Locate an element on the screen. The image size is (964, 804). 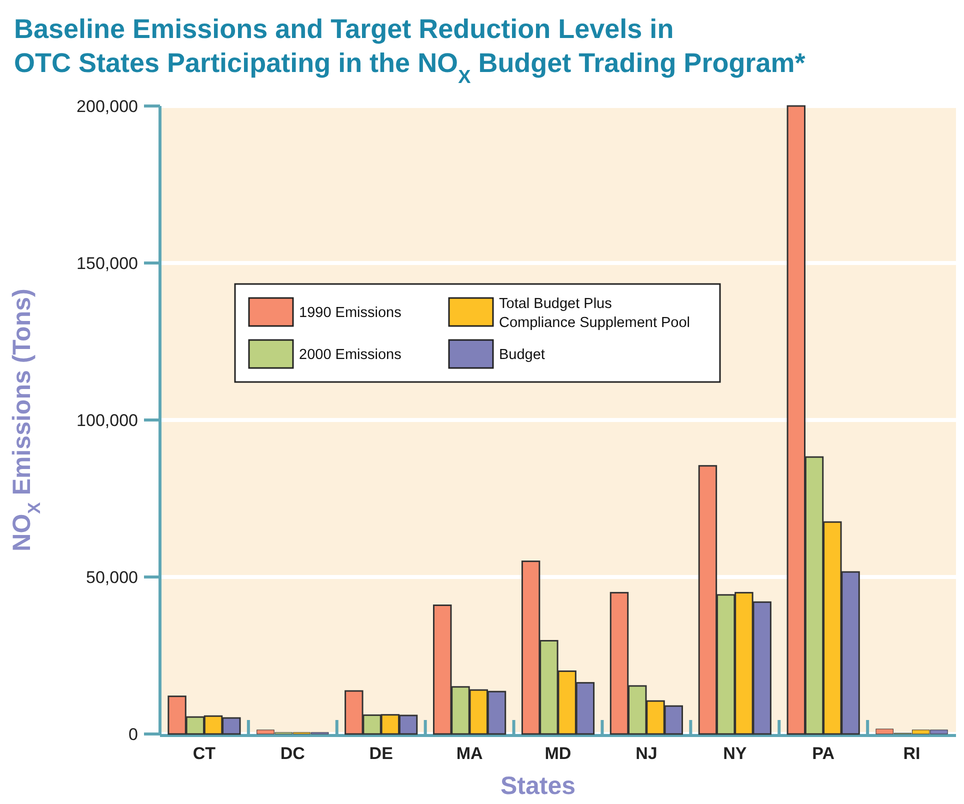
x-tick-label: RI is located at coordinates (911, 753).